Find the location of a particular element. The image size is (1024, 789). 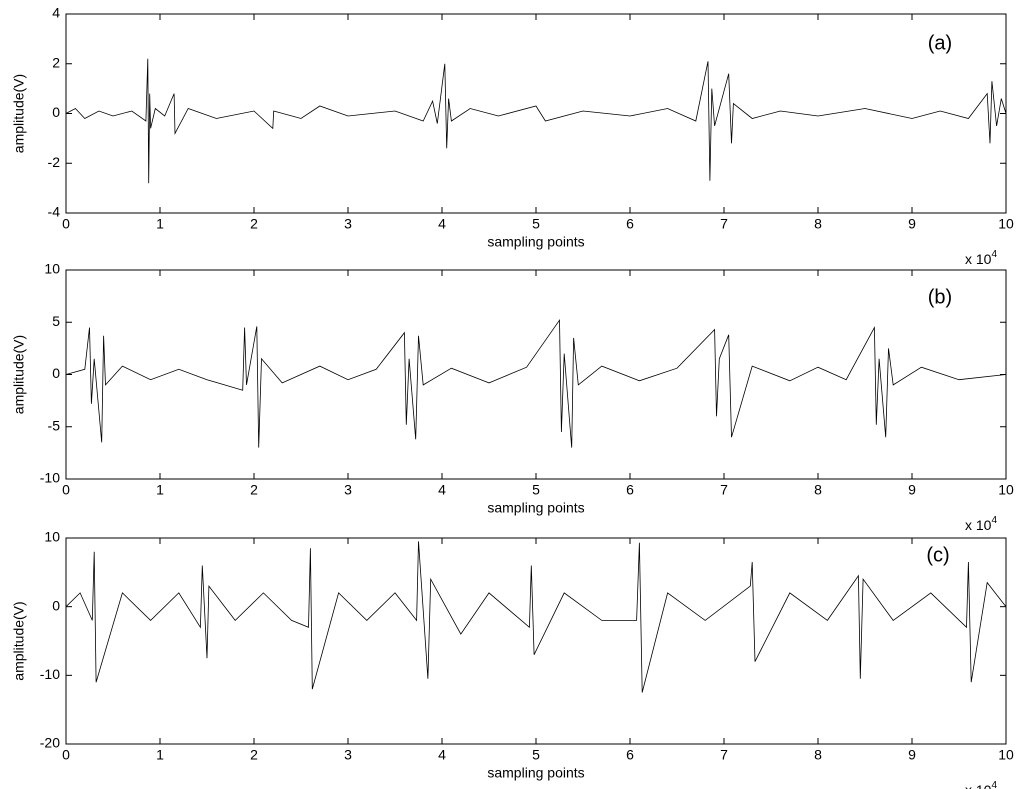

panel-annotation: (c) is located at coordinates (937, 555).